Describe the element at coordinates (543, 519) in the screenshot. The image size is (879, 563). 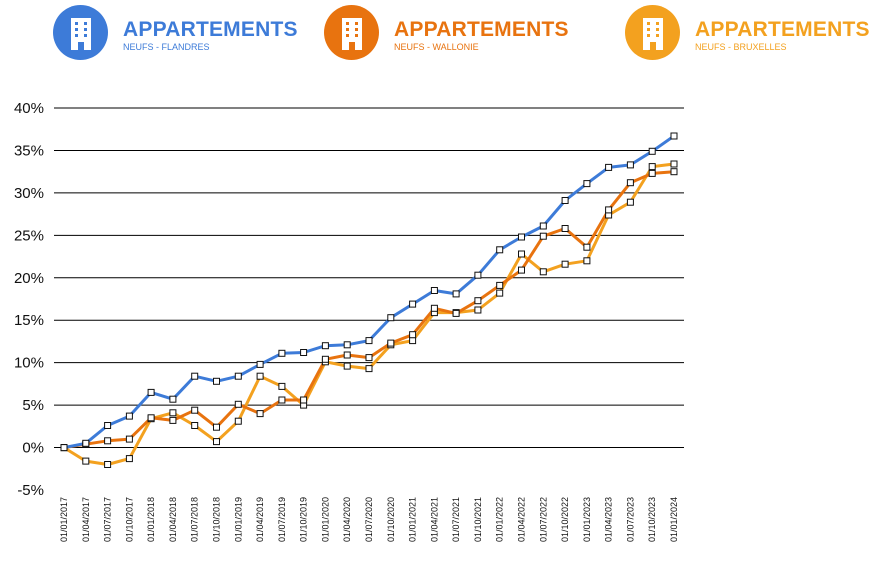
I see `x-tick-label: 01/07/2022` at that location.